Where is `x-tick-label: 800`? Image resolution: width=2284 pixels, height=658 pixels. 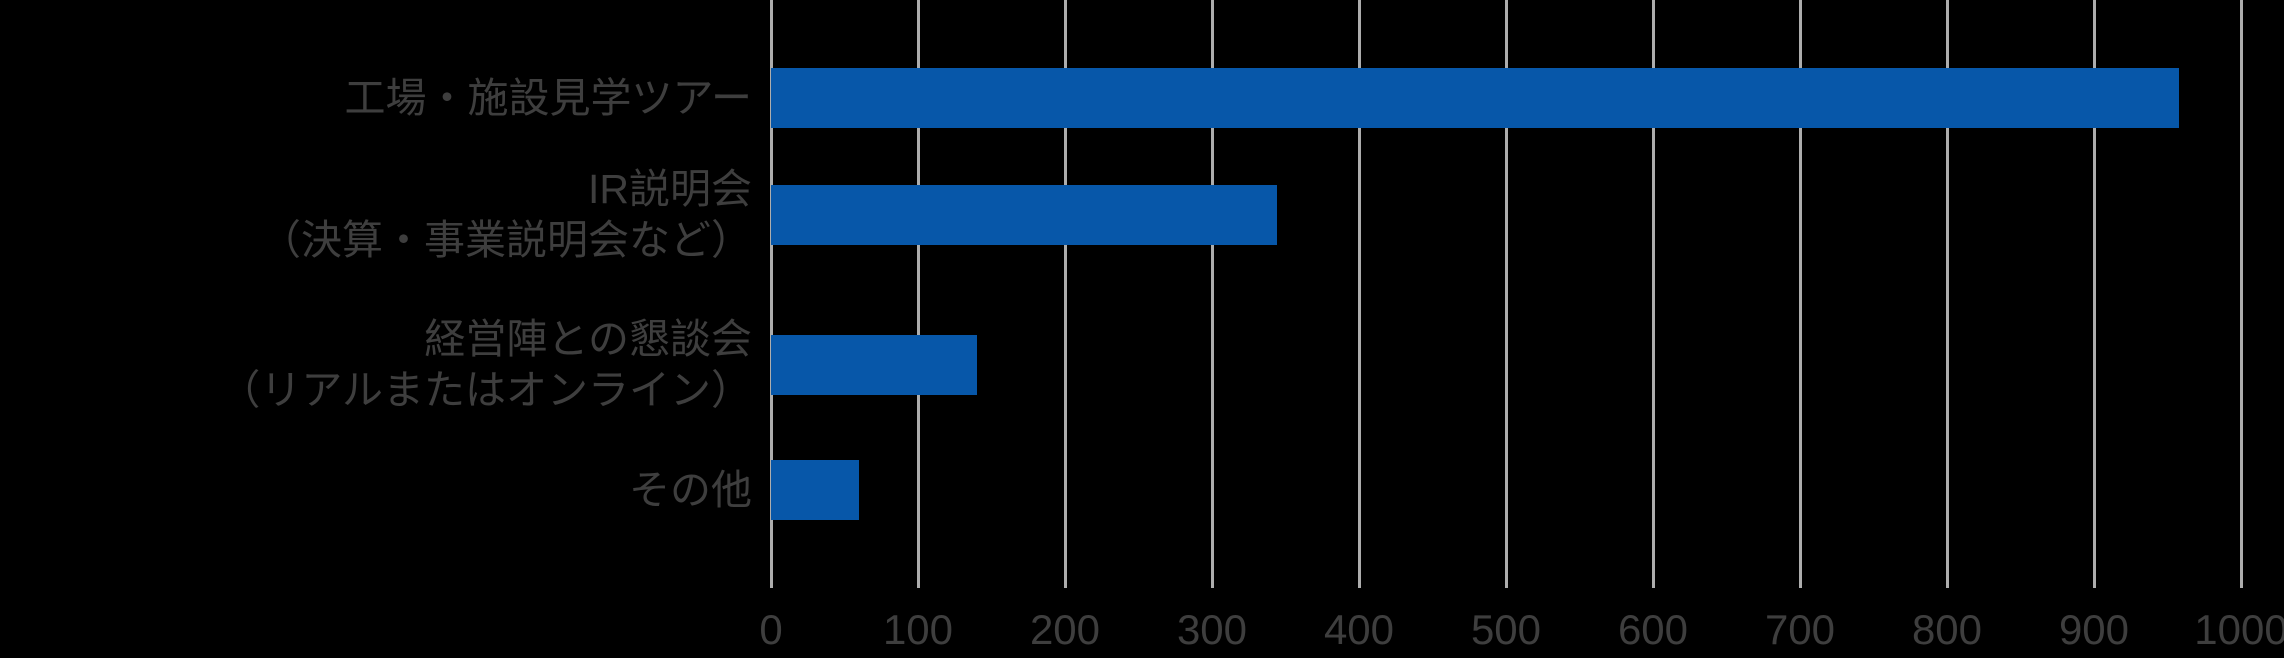
x-tick-label: 800 is located at coordinates (1947, 629).